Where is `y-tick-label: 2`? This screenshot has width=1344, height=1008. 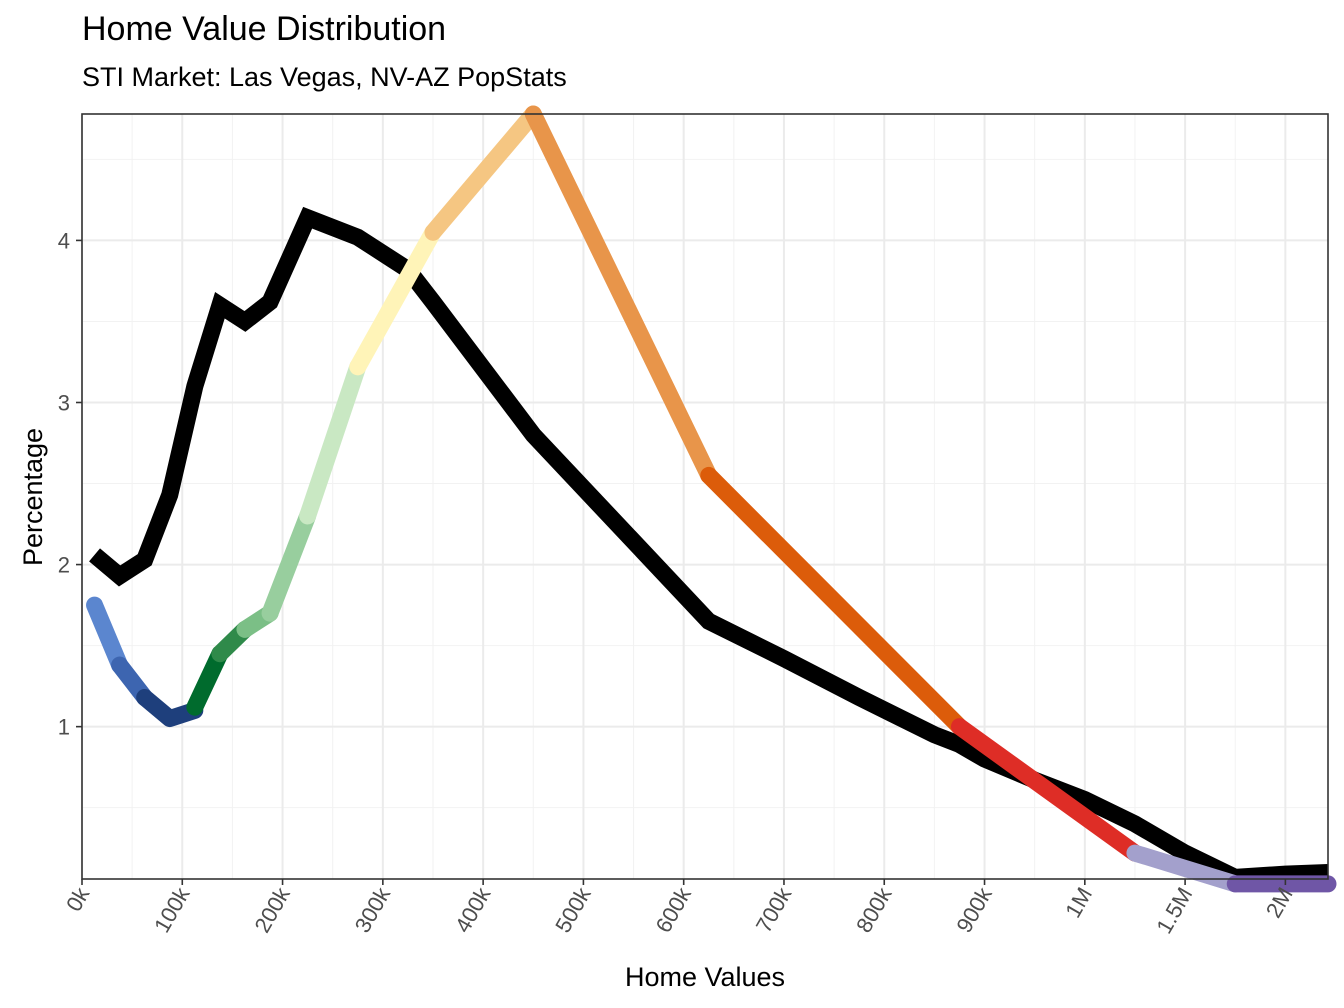
y-tick-label: 2 is located at coordinates (64, 565).